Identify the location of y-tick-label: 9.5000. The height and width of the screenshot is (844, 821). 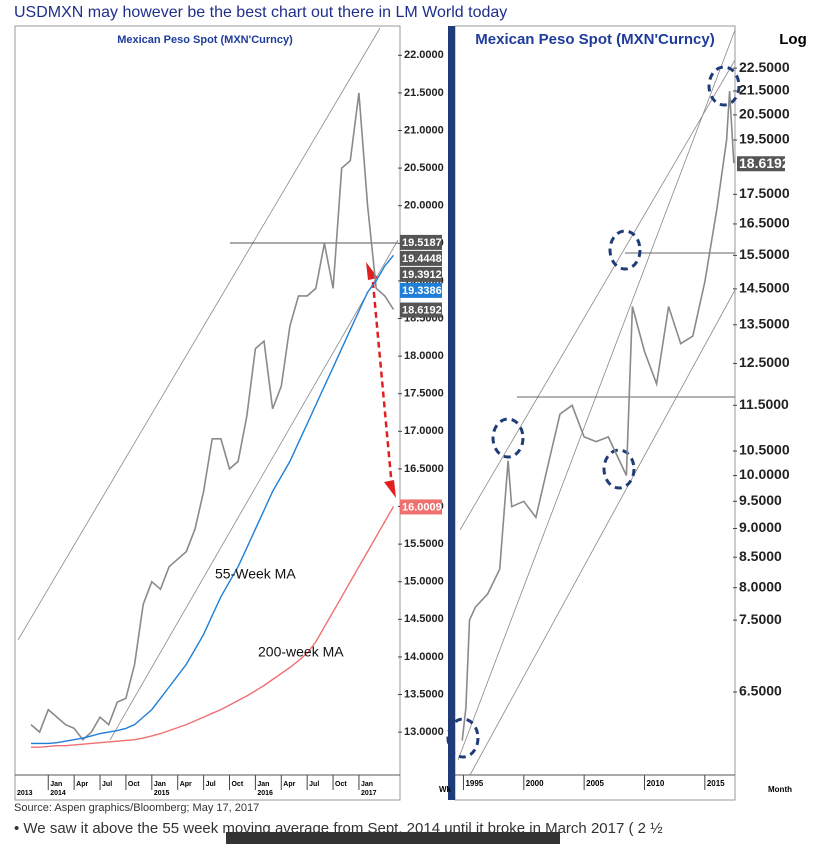
(760, 500).